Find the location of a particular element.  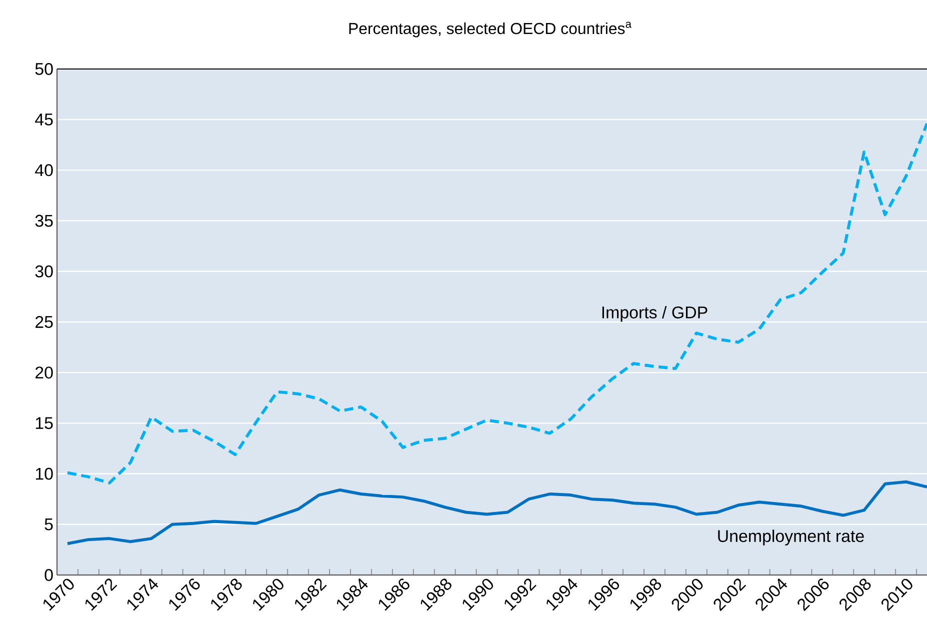

series-label: Unemployment rate is located at coordinates (791, 538).